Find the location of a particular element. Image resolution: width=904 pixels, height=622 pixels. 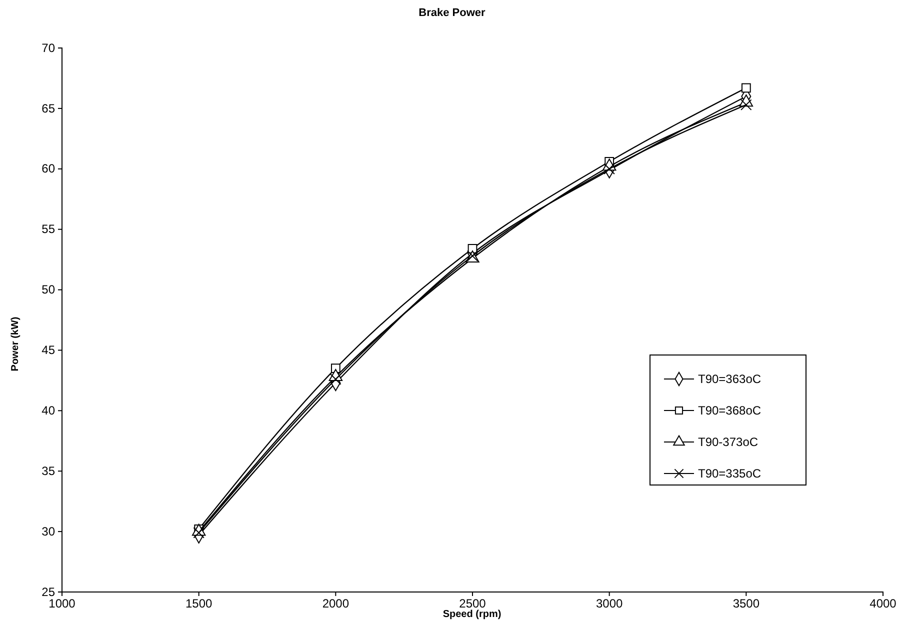

chart-title: Brake Power is located at coordinates (452, 13).